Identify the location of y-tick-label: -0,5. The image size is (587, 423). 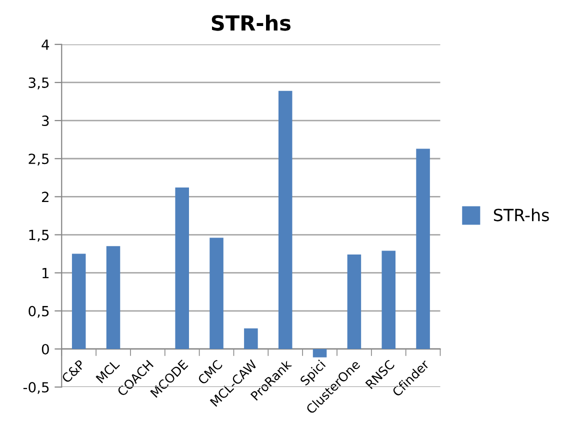
(36, 388).